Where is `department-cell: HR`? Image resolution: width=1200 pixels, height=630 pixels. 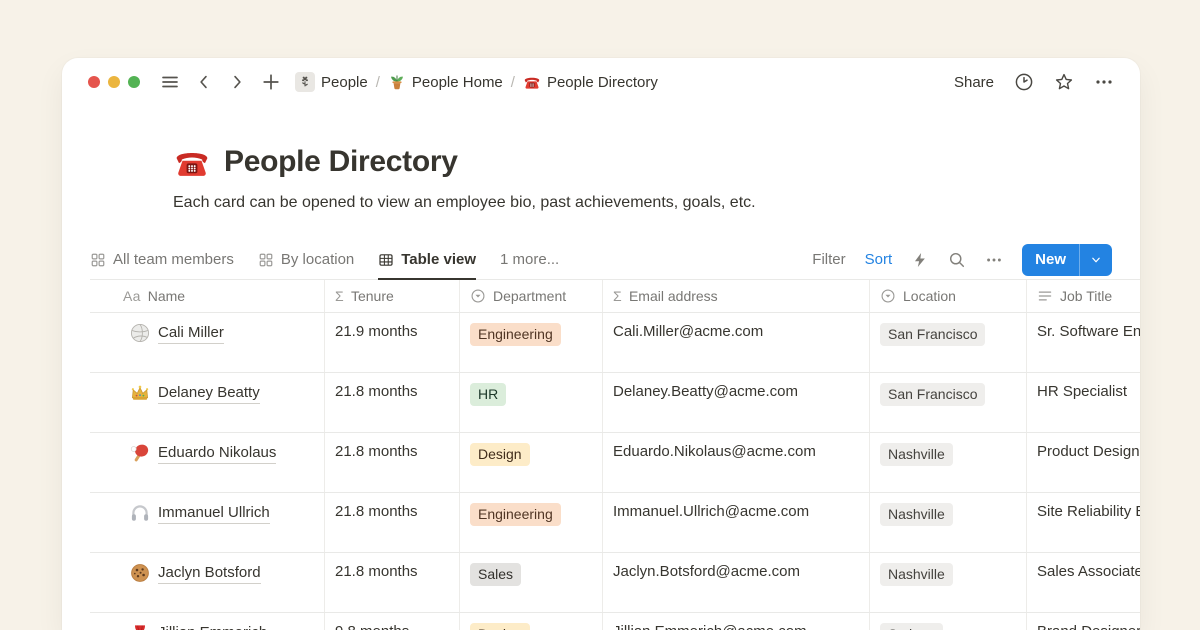
department-cell: HR is located at coordinates (531, 402).